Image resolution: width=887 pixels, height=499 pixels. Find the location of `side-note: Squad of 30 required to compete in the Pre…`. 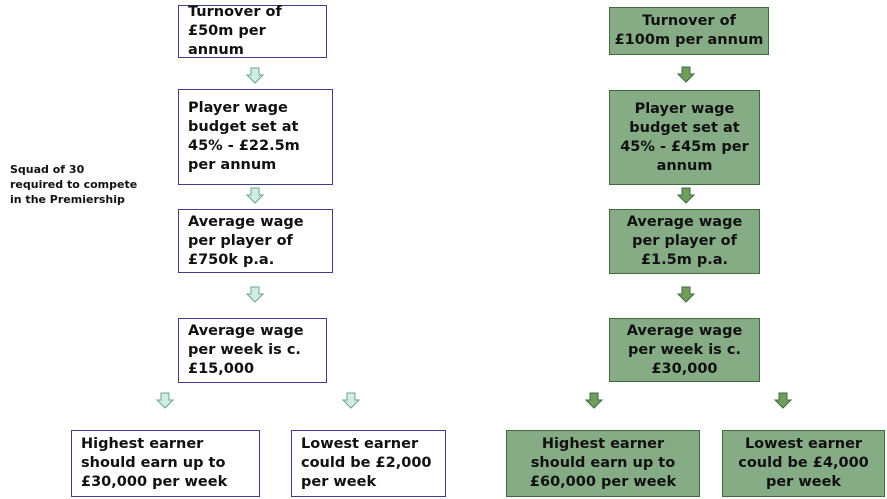

side-note: Squad of 30 required to compete in the Pre… is located at coordinates (73, 184).